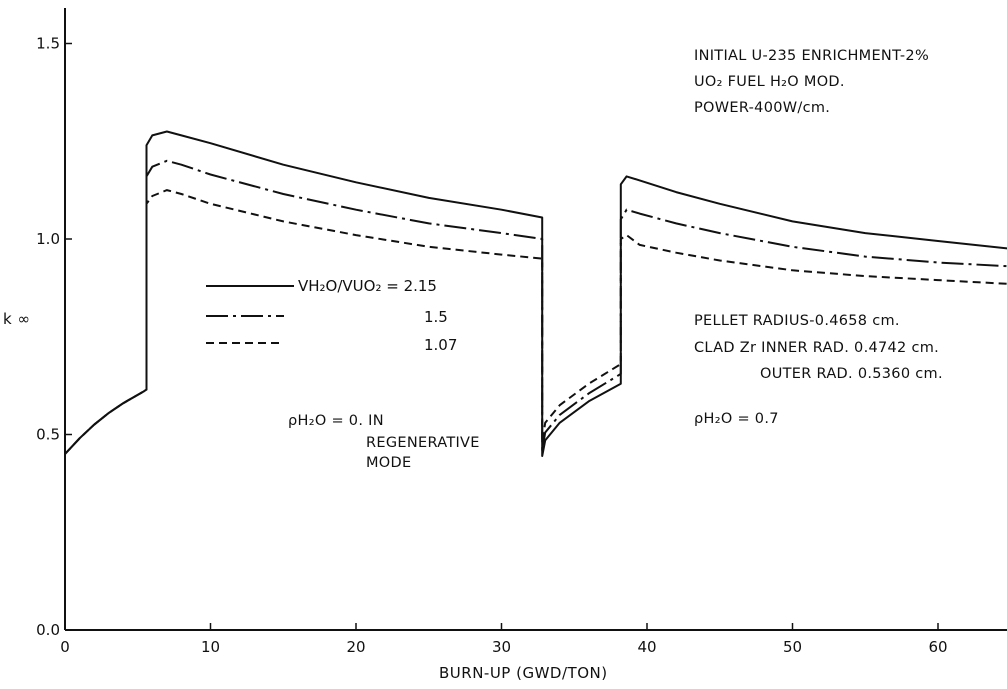 The image size is (1007, 689). Describe the element at coordinates (65, 647) in the screenshot. I see `x-tick-label: 0` at that location.